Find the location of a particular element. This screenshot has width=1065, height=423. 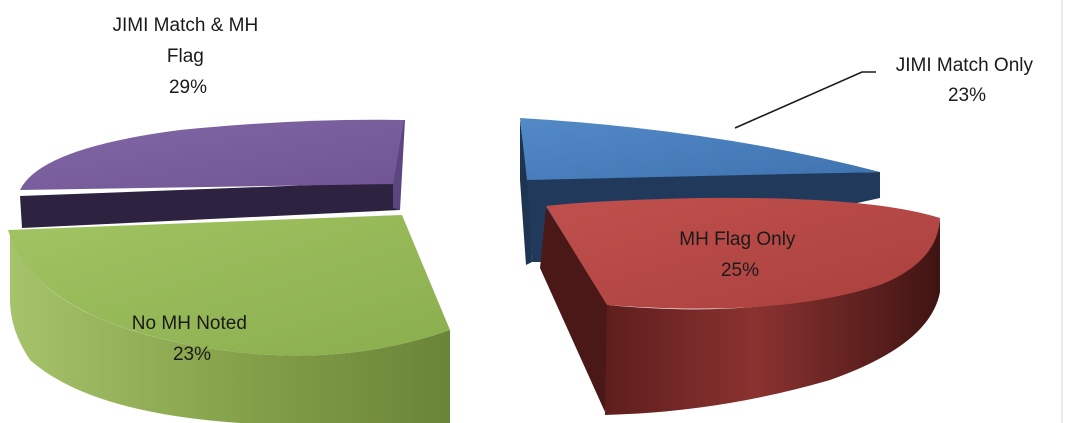

pie-slice-jimi-match-and-mh-flag is located at coordinates (212, 173).